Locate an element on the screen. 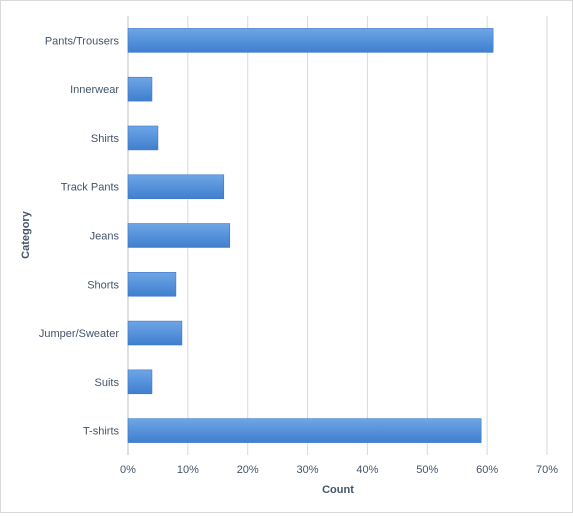 The image size is (573, 517). x-tick-label: 50% is located at coordinates (427, 470).